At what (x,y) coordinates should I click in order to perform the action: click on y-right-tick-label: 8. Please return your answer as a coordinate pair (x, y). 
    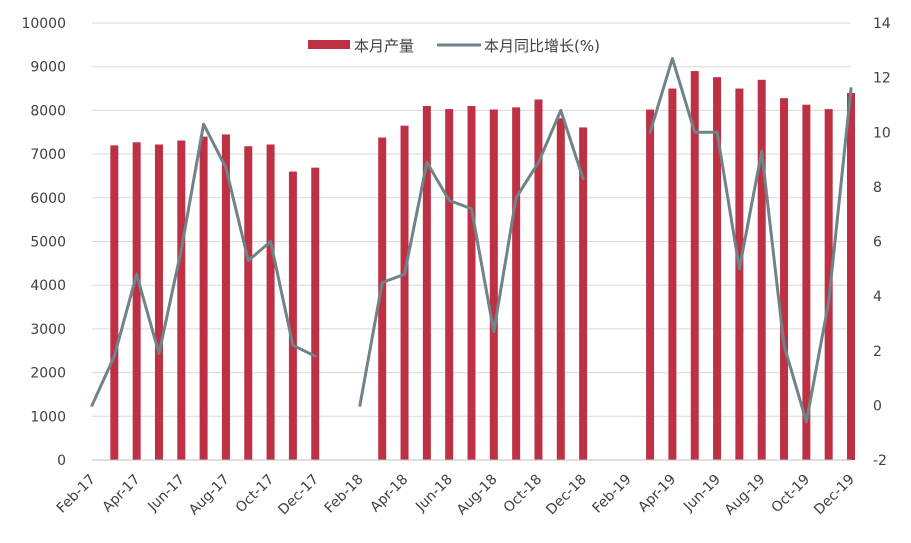
    Looking at the image, I should click on (877, 188).